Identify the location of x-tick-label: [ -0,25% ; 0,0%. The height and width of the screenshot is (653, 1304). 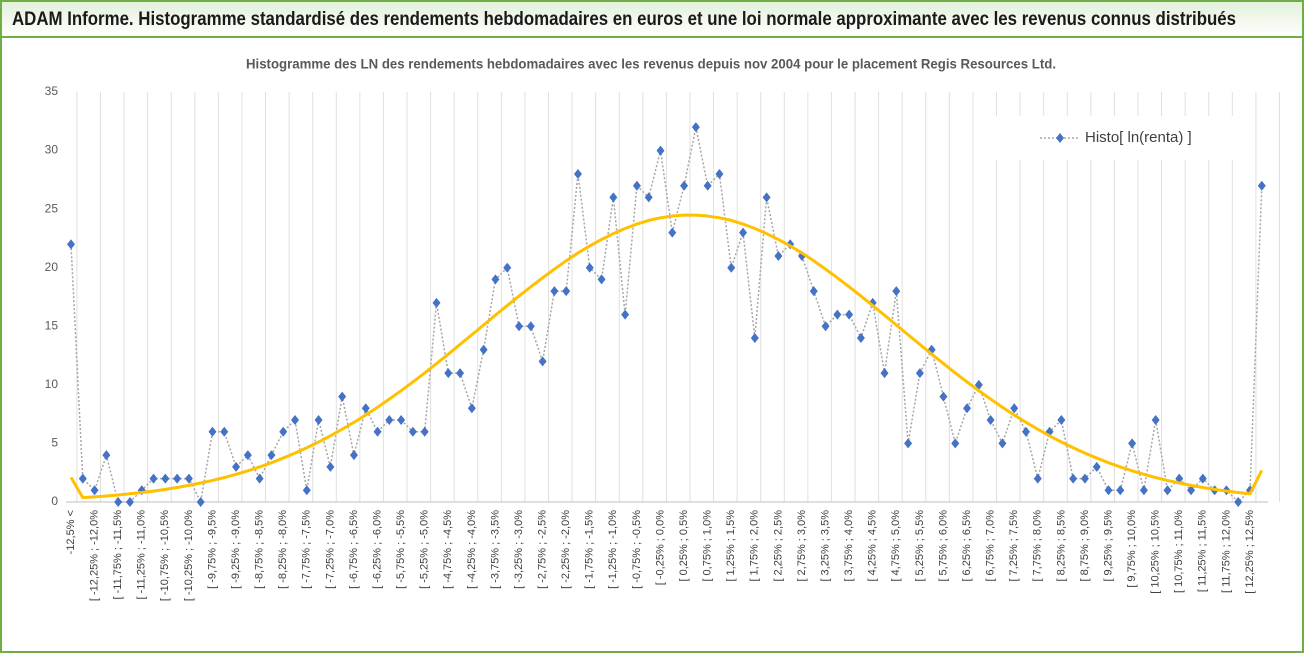
(660, 547).